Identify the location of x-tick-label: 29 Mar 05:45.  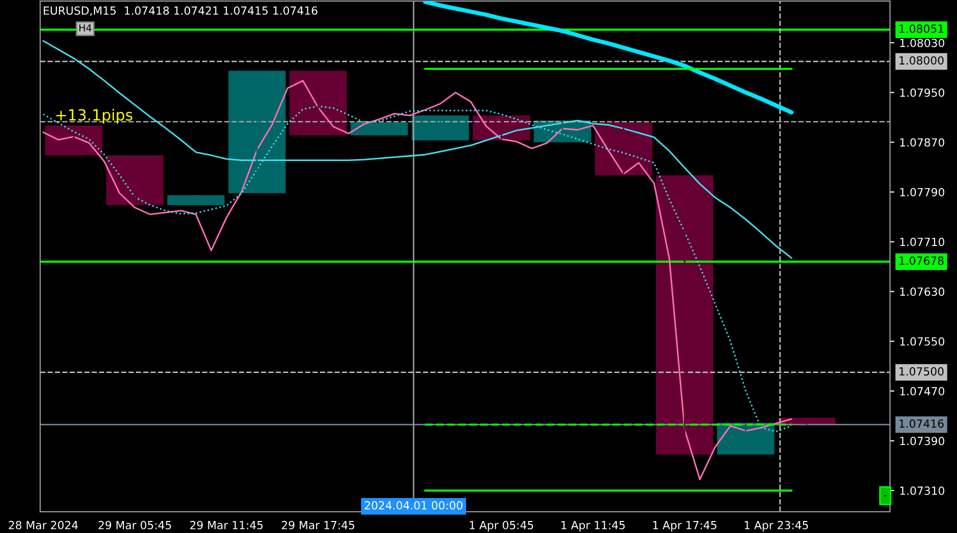
(134, 525).